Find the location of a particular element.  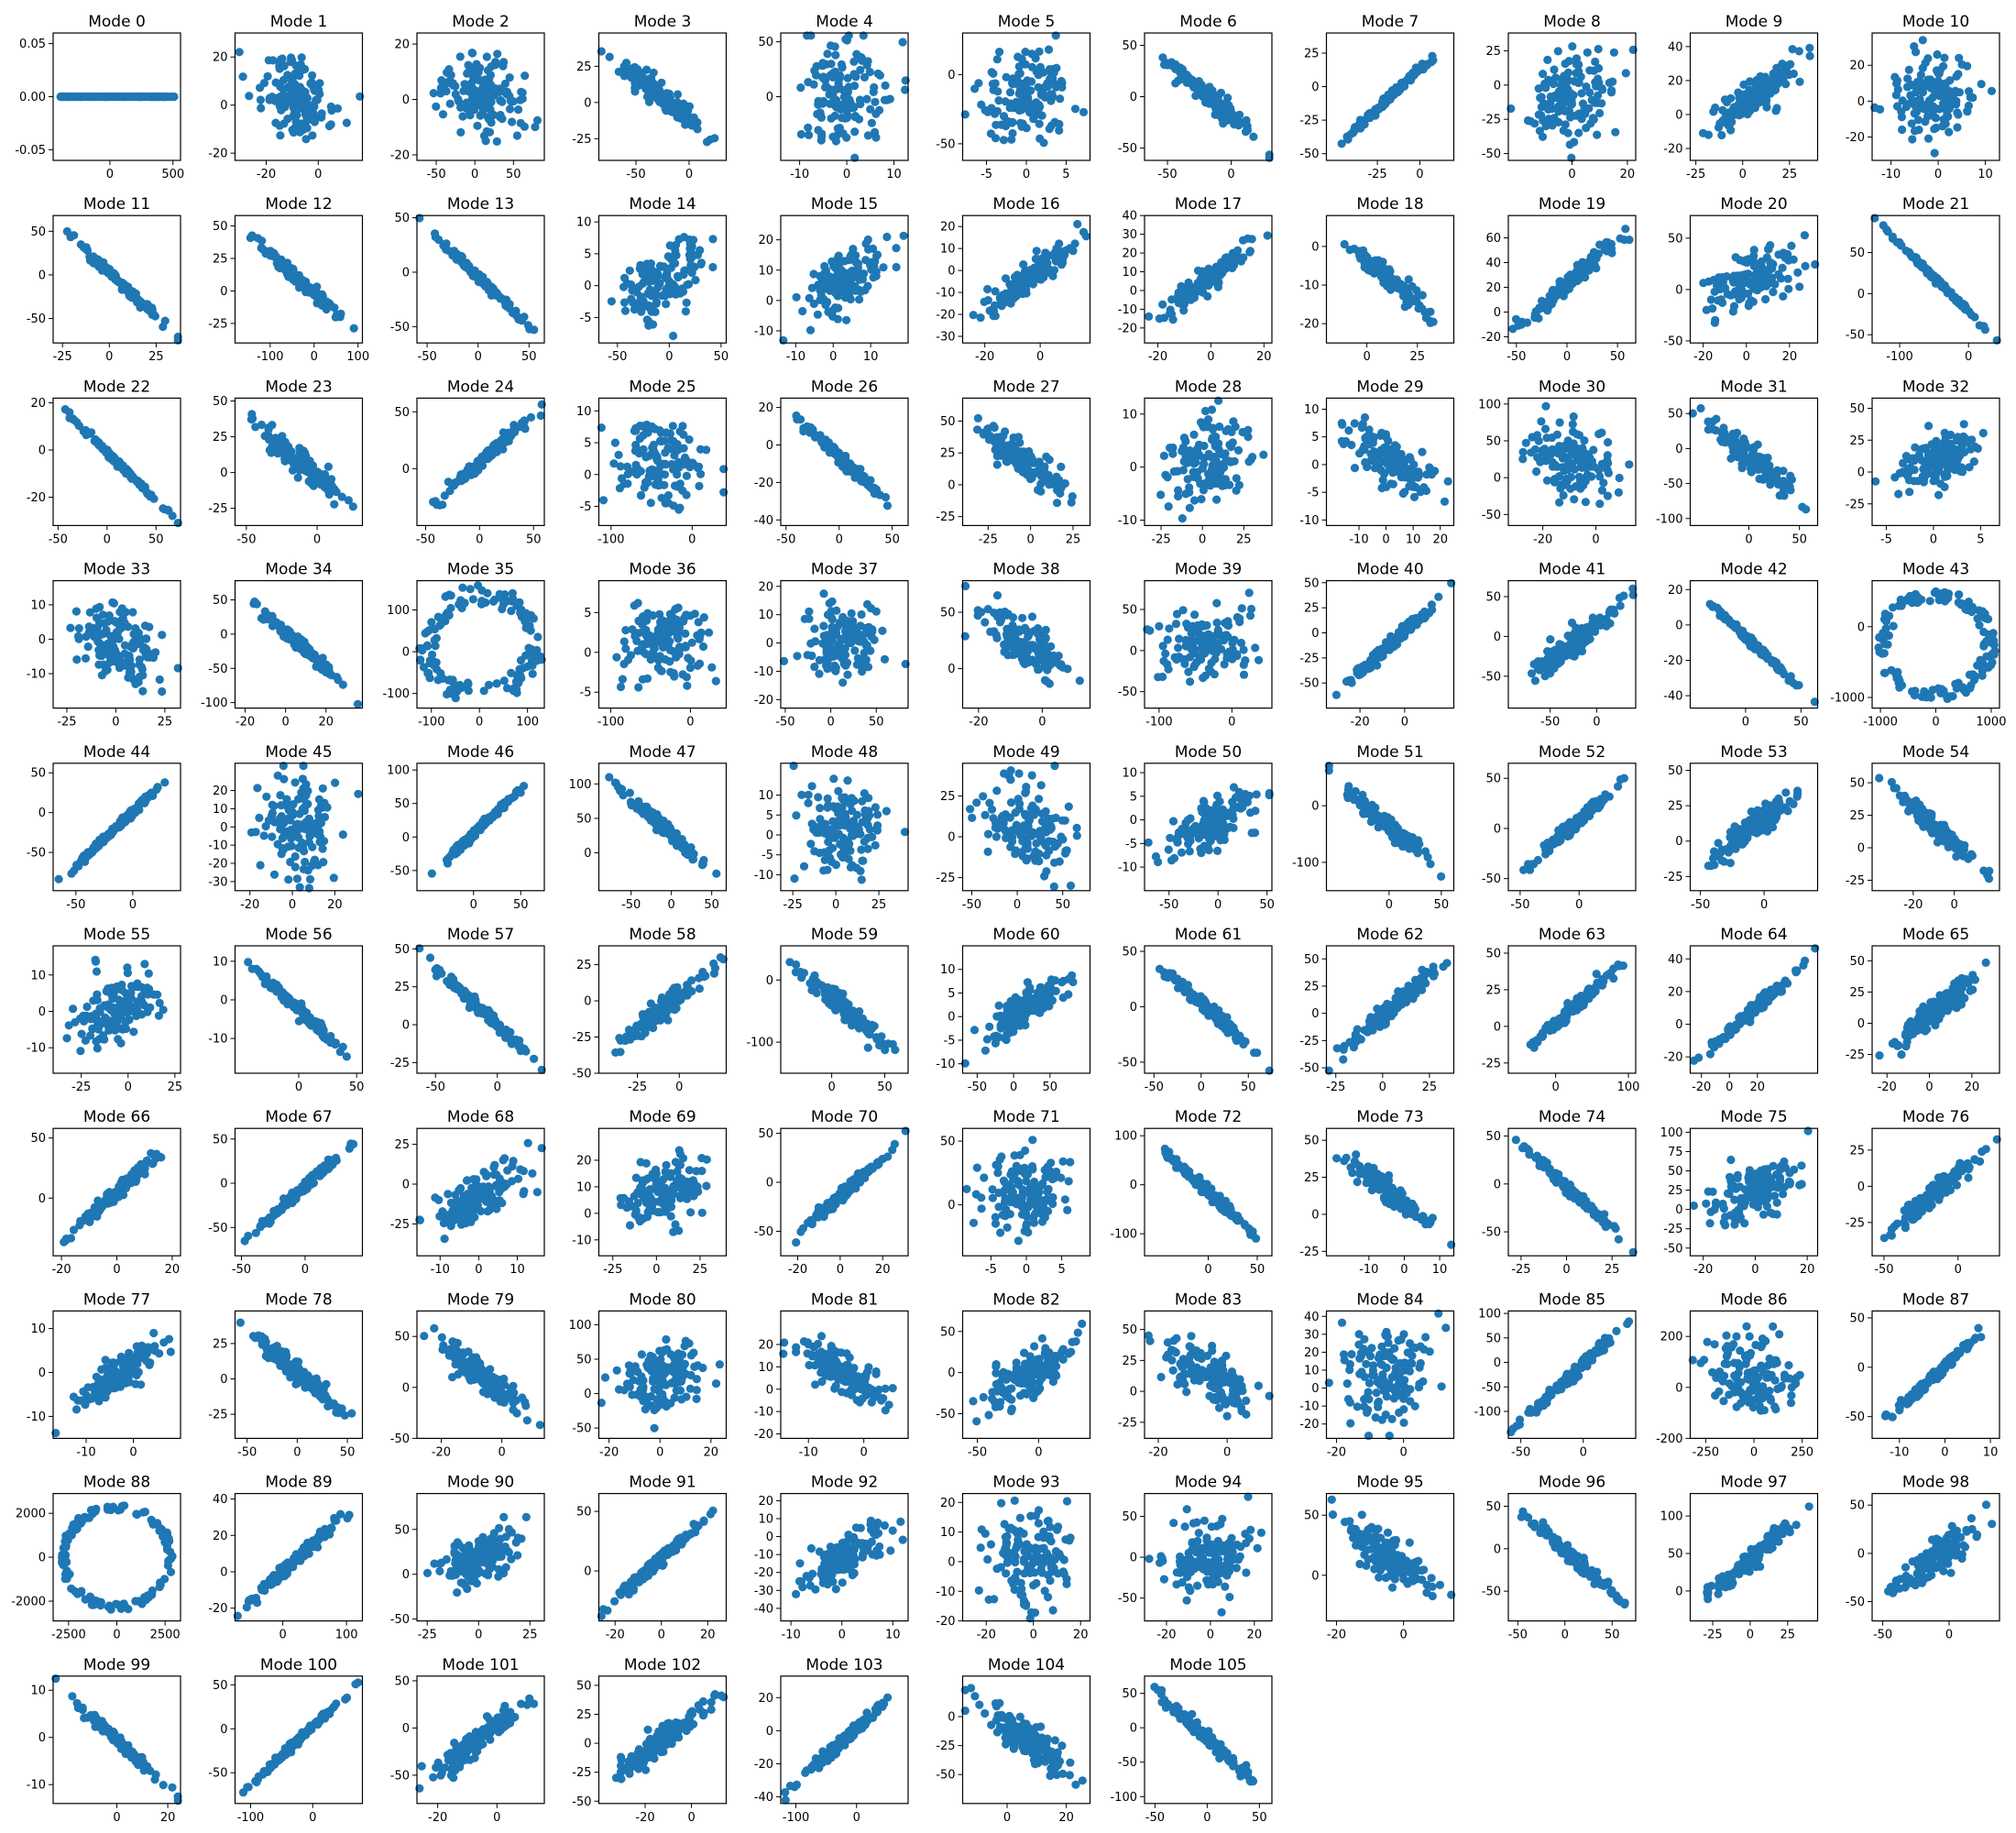

y-tick-label: -25 is located at coordinates (581, 140).